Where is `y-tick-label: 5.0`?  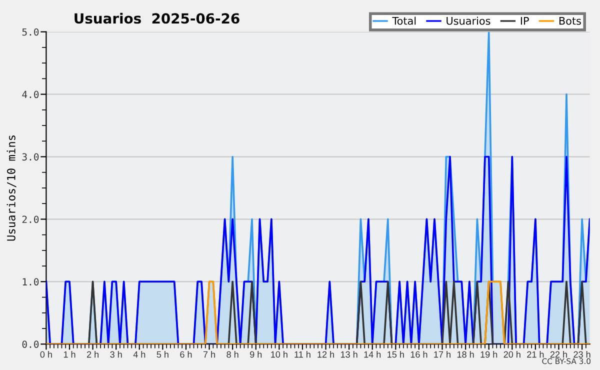 y-tick-label: 5.0 is located at coordinates (30, 32).